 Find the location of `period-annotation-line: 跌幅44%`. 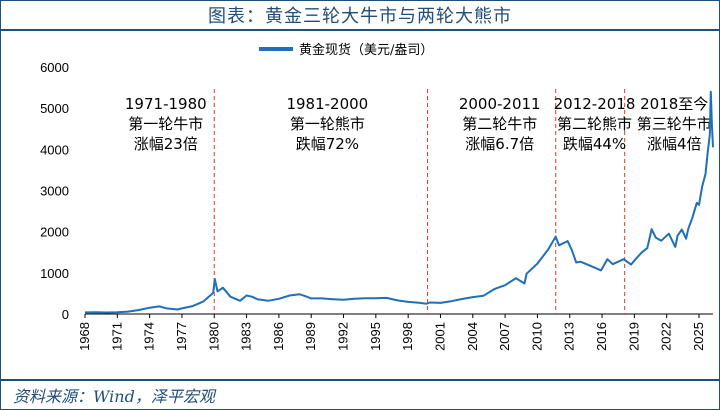

period-annotation-line: 跌幅44% is located at coordinates (594, 144).